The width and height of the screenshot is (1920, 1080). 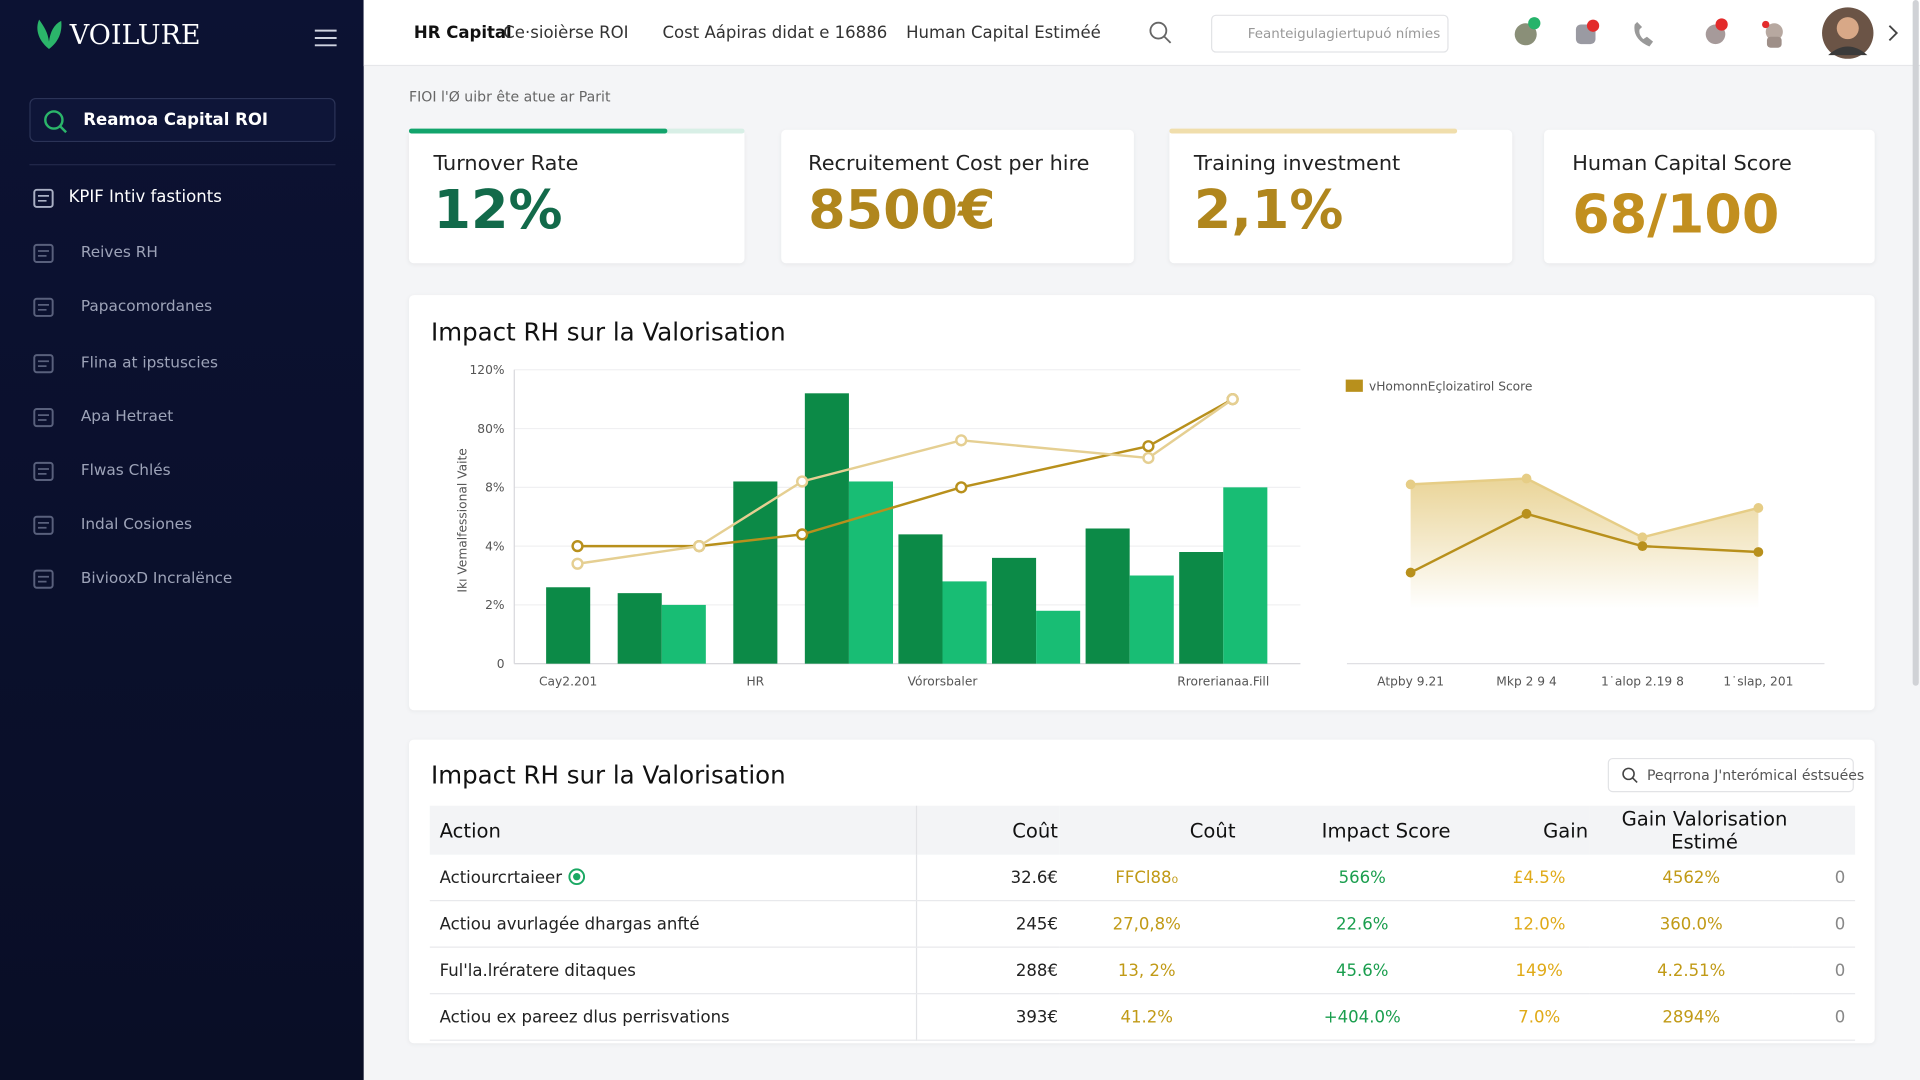 What do you see at coordinates (1539, 924) in the screenshot?
I see `cell-text: 12.0%` at bounding box center [1539, 924].